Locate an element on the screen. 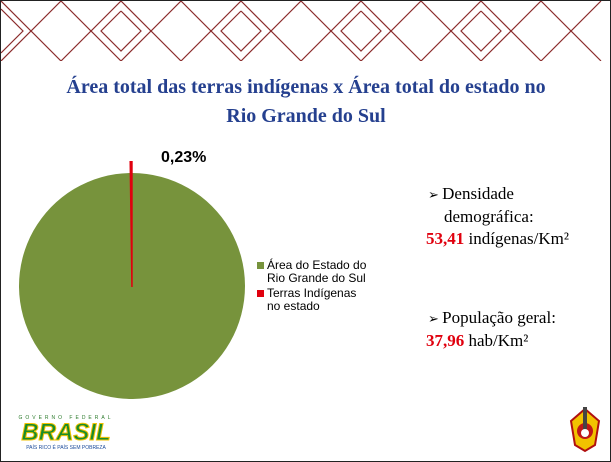 This screenshot has height=462, width=611. pie-slice is located at coordinates (131, 224).